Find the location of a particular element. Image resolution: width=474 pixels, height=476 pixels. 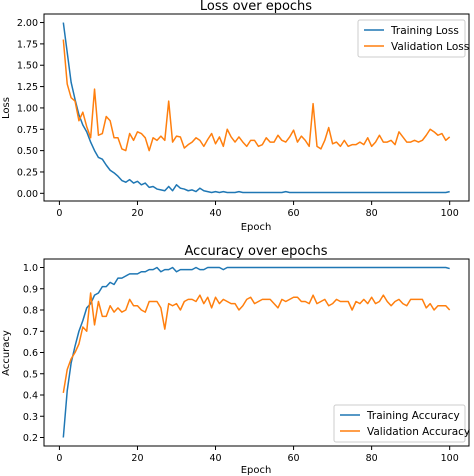

accuracy-x-tick-label: 100 is located at coordinates (450, 458).